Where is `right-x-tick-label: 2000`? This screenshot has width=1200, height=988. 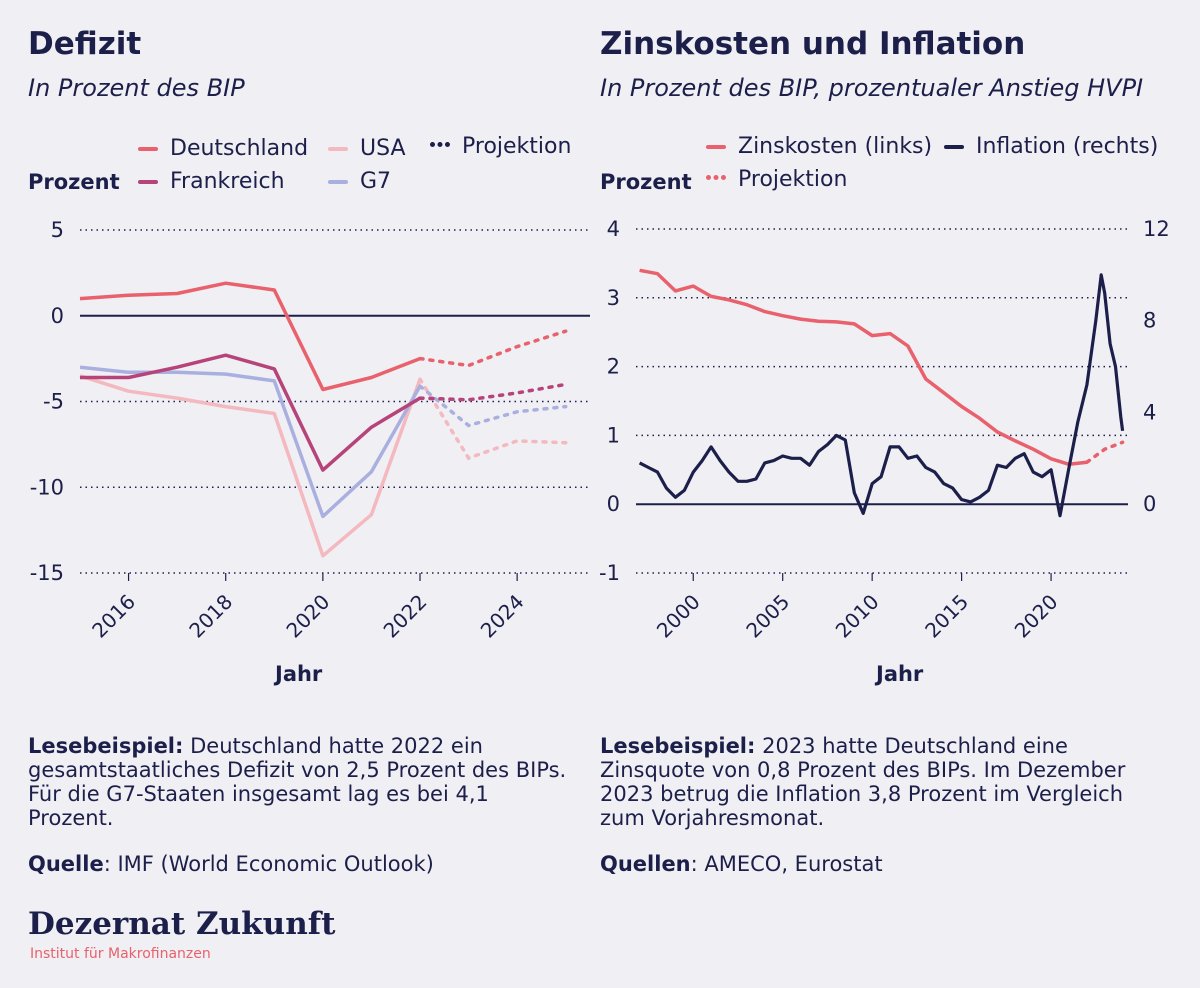
right-x-tick-label: 2000 is located at coordinates (678, 616).